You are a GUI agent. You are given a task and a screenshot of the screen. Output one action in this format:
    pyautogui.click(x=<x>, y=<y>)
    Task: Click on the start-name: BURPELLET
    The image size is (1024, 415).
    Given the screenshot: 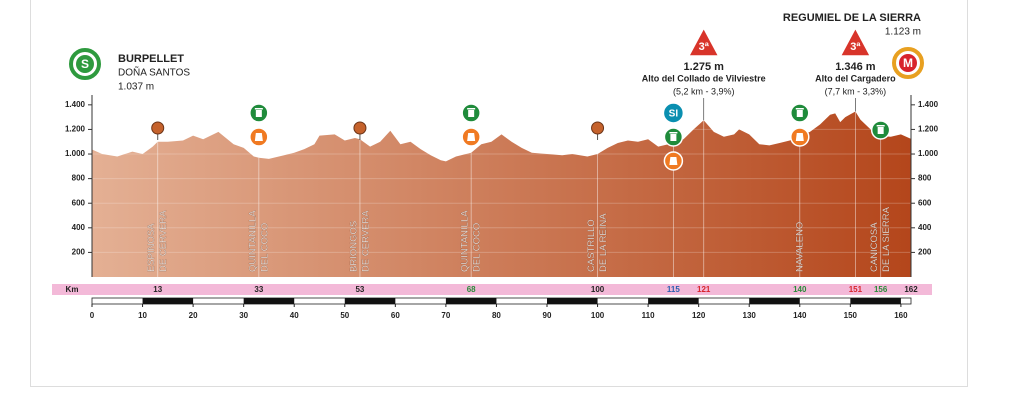 What is the action you would take?
    pyautogui.click(x=151, y=59)
    